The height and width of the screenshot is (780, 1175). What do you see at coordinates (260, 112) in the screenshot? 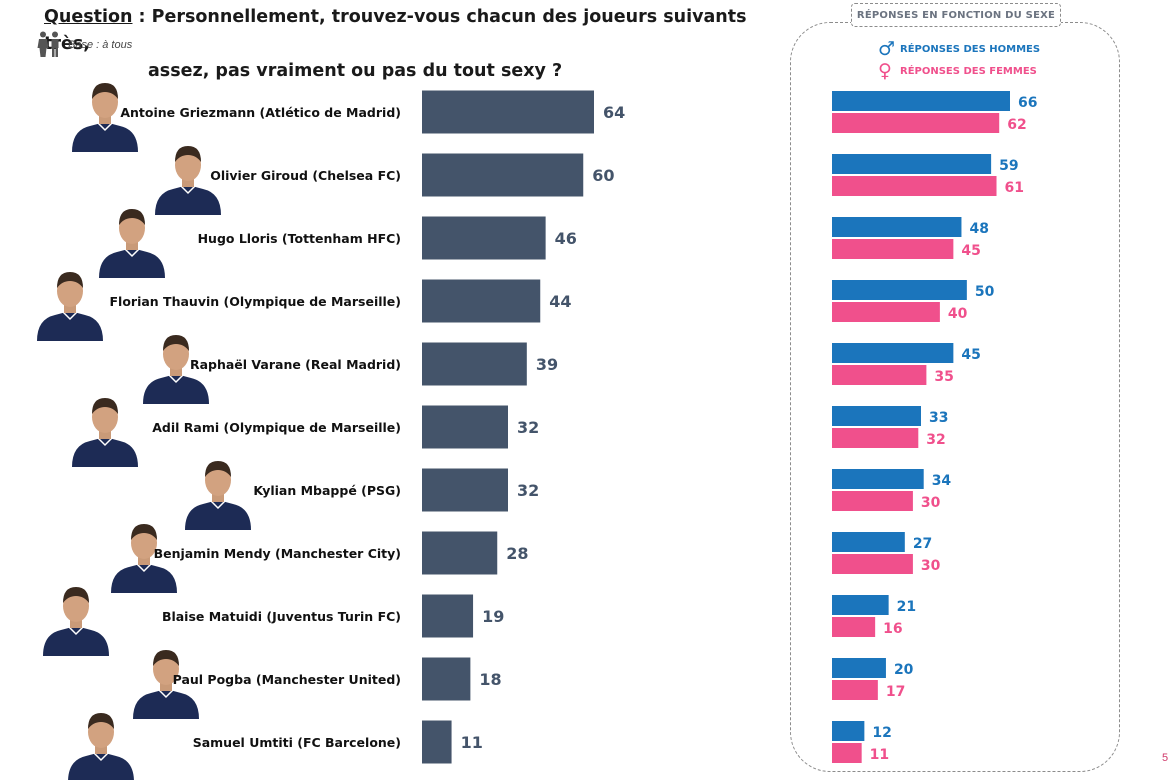
I see `player-name-label: Antoine Griezmann (Atlético de Madrid)` at bounding box center [260, 112].